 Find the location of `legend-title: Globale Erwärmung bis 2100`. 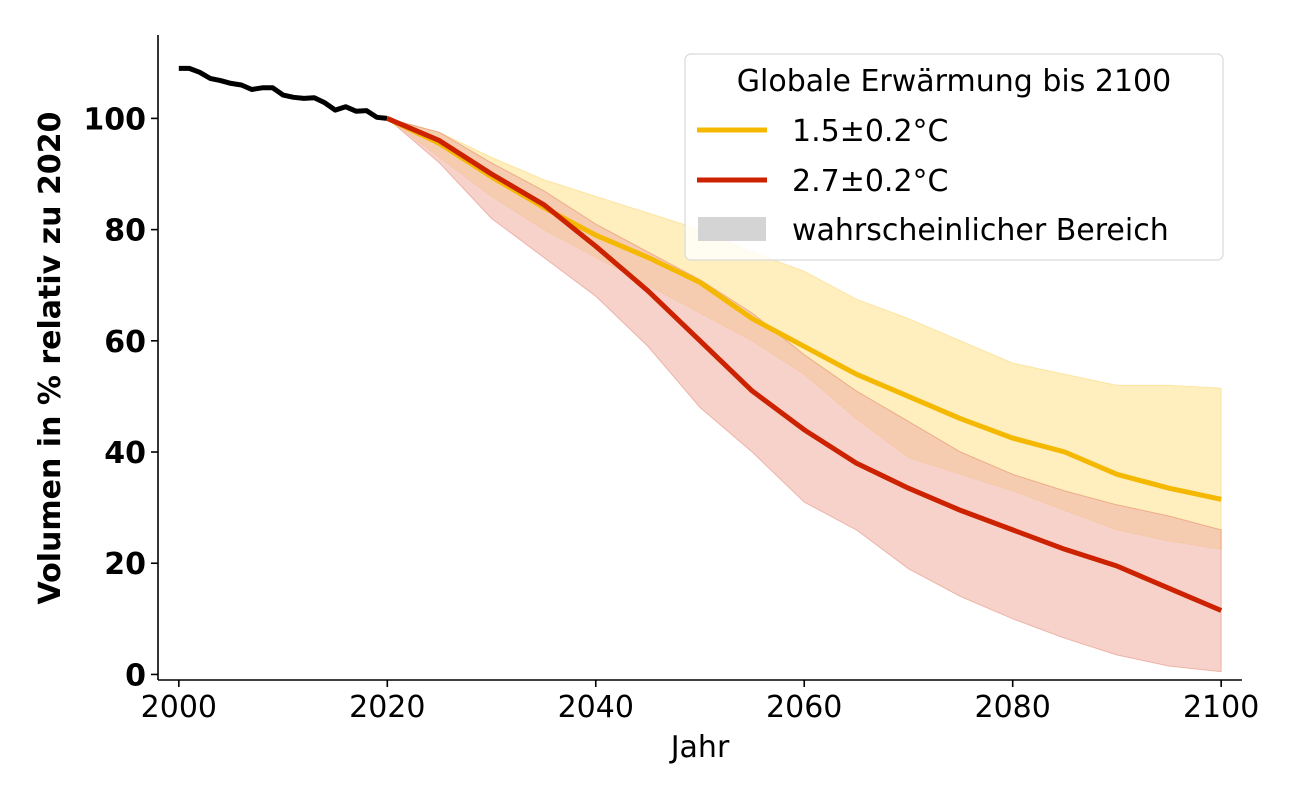

legend-title: Globale Erwärmung bis 2100 is located at coordinates (954, 81).